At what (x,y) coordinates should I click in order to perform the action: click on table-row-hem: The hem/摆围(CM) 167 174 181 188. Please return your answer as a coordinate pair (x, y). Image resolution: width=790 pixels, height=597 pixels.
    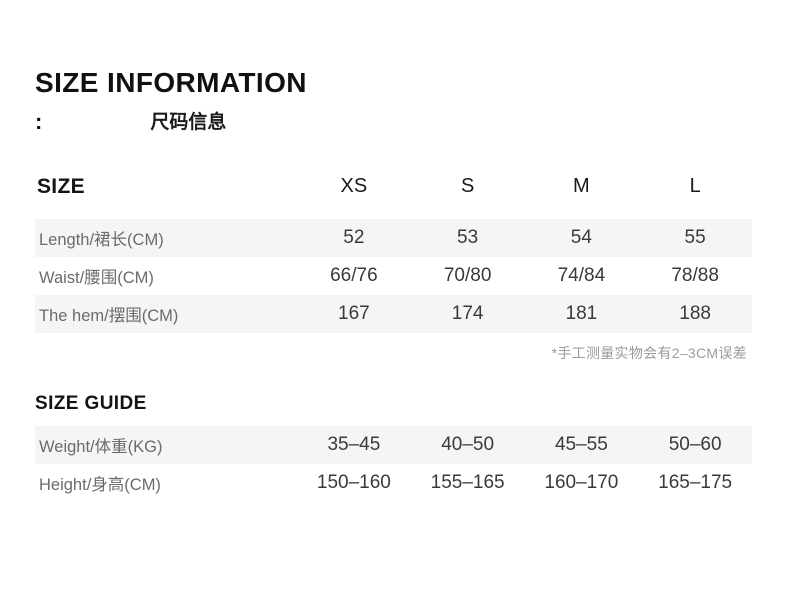
    Looking at the image, I should click on (393, 313).